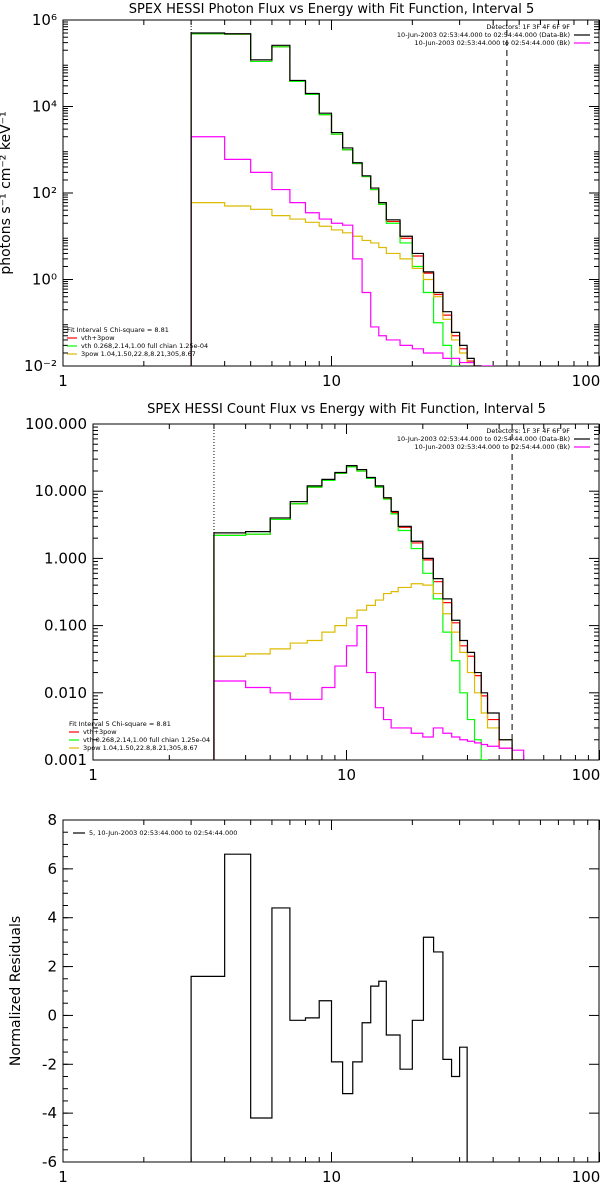 The image size is (600, 1200). Describe the element at coordinates (44, 107) in the screenshot. I see `y-tick-label: 10⁴` at that location.